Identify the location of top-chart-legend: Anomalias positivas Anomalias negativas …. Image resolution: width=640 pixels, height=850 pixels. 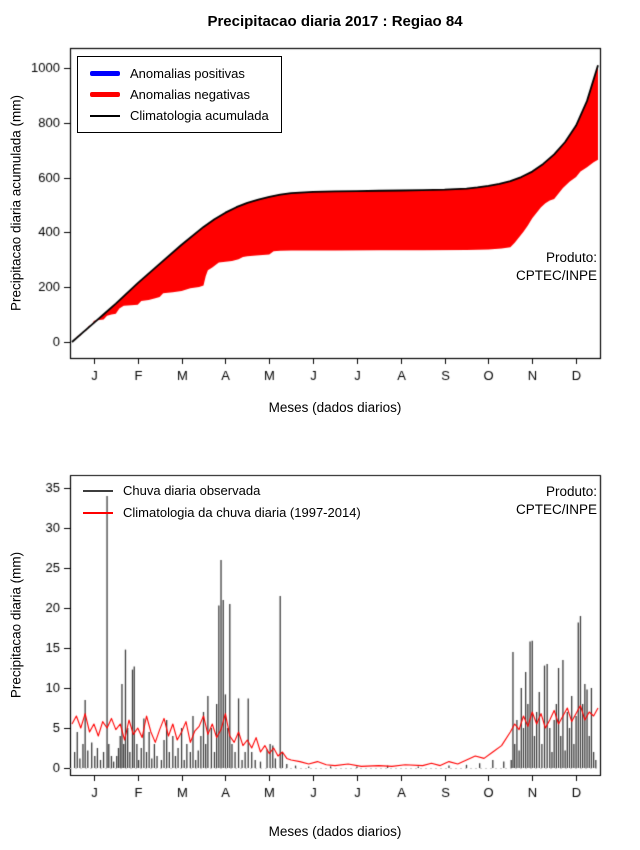
(179, 94).